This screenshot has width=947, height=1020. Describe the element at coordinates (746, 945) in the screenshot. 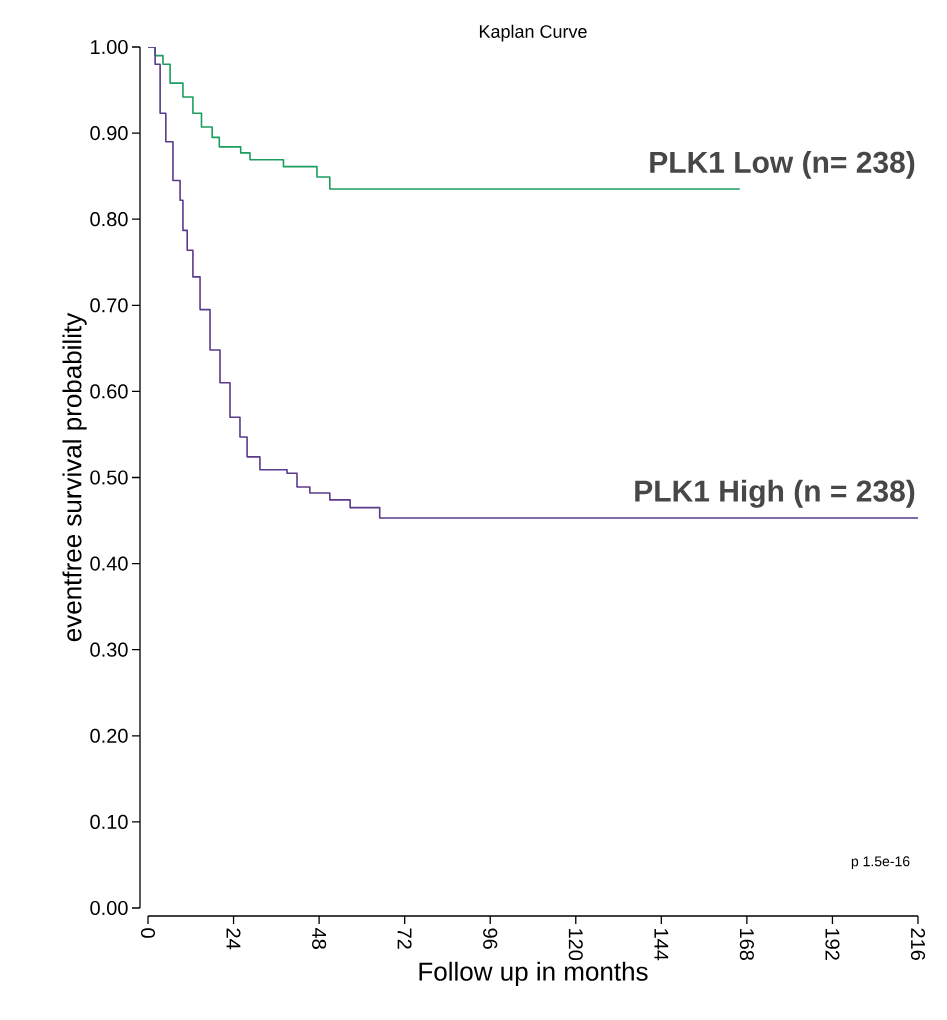

I see `x-tick-label: 168` at that location.